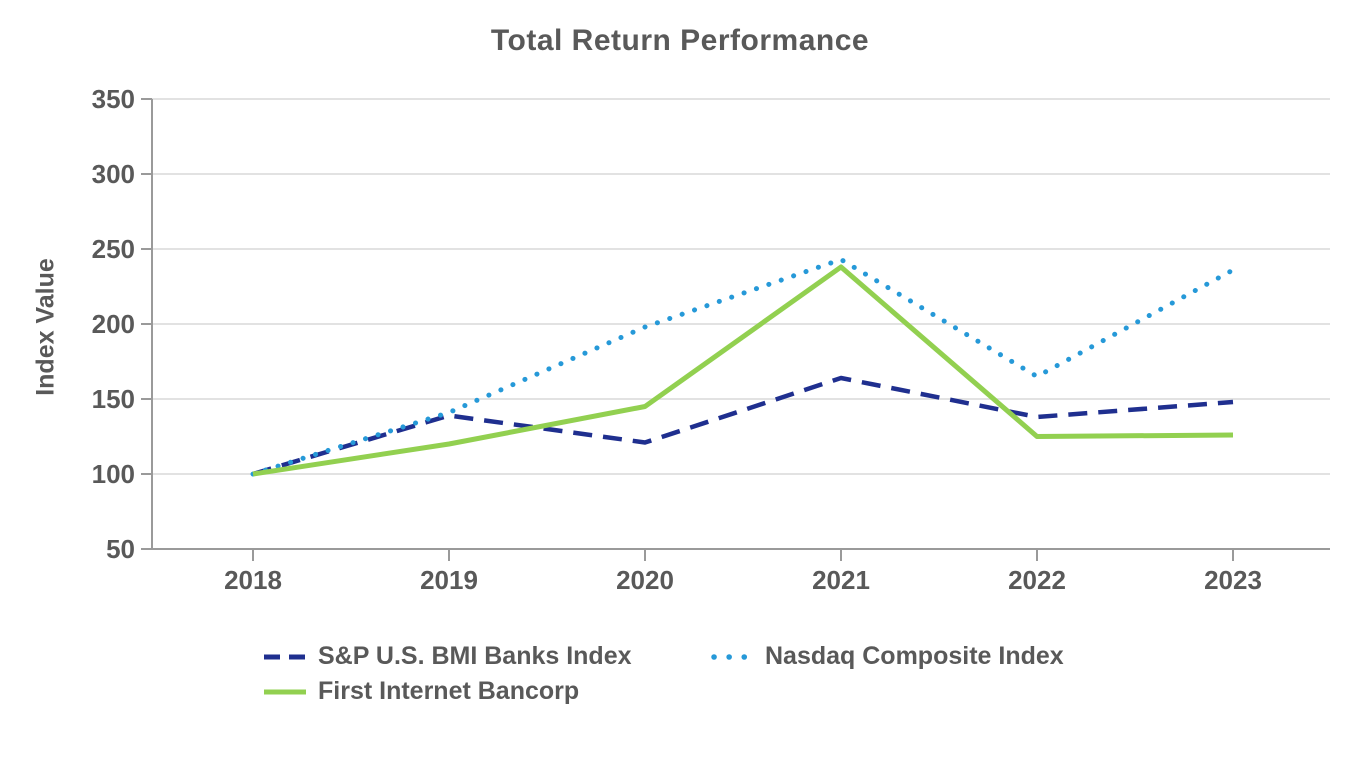  What do you see at coordinates (285, 691) in the screenshot?
I see `solid-line-legend-marker` at bounding box center [285, 691].